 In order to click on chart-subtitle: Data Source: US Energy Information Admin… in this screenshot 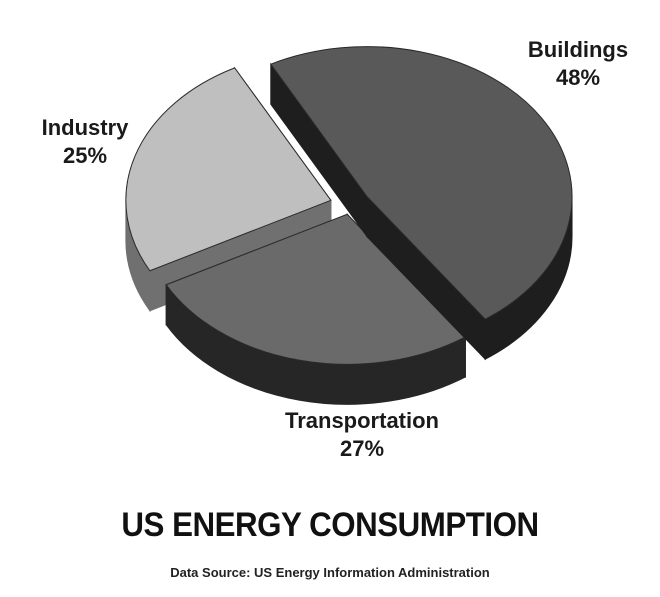, I will do `click(330, 572)`.